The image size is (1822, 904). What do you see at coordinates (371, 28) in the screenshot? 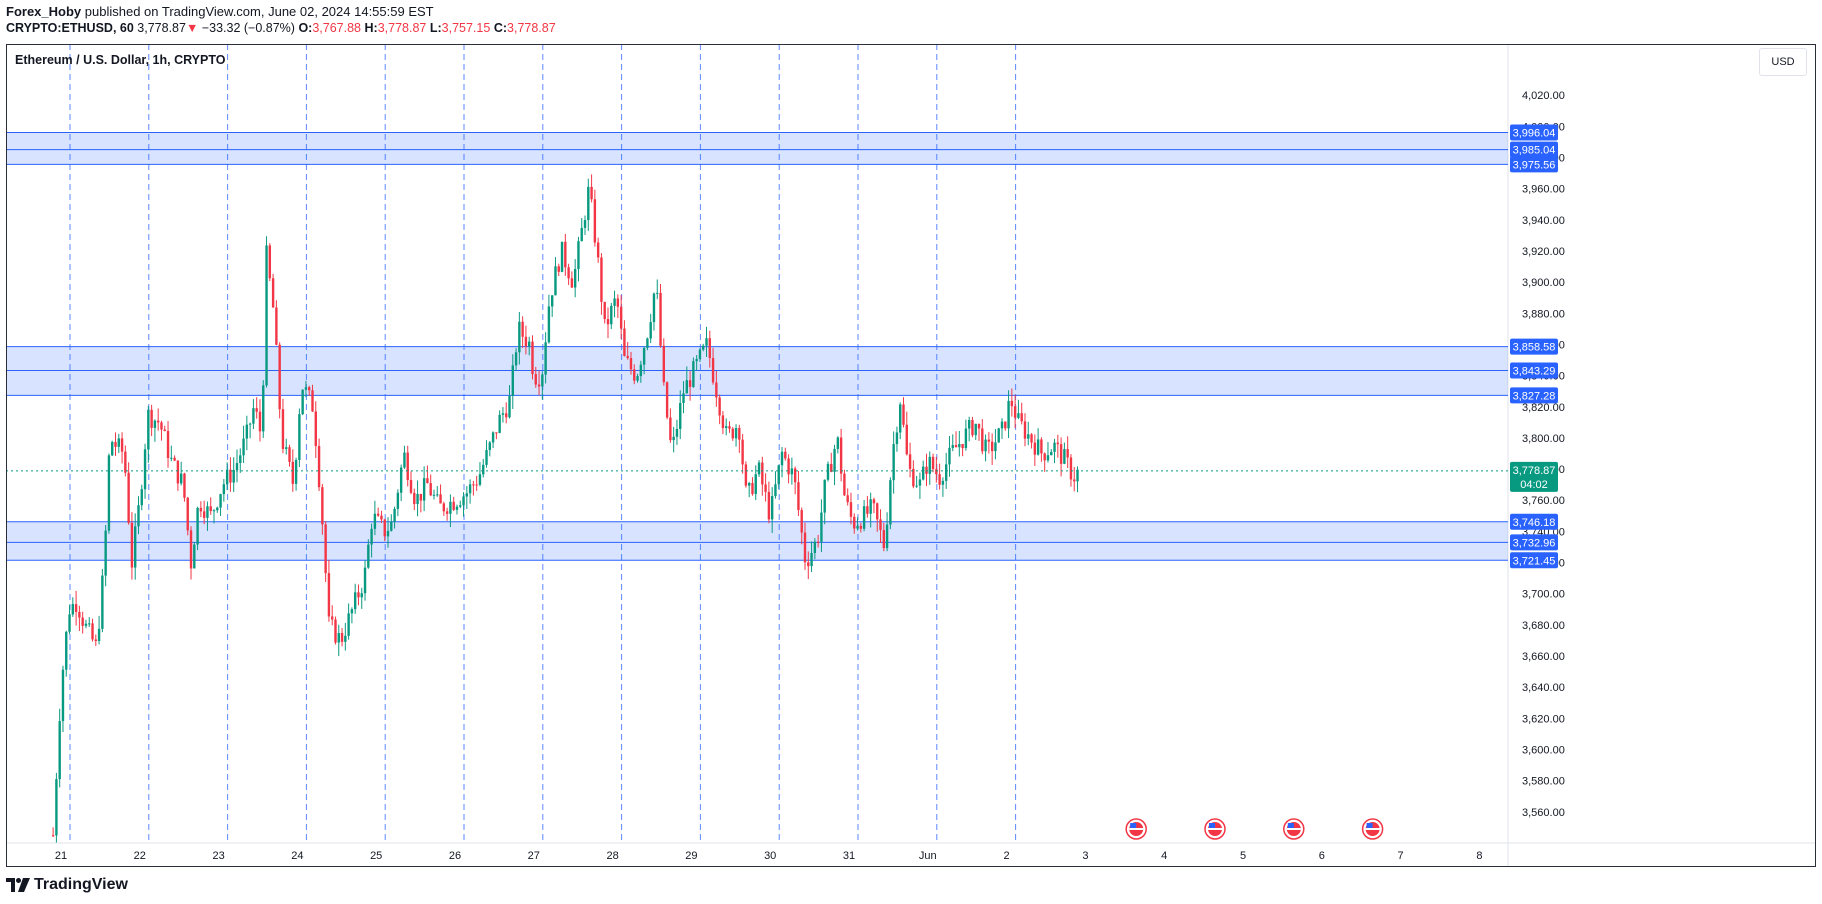
I see `high-label: H:` at bounding box center [371, 28].